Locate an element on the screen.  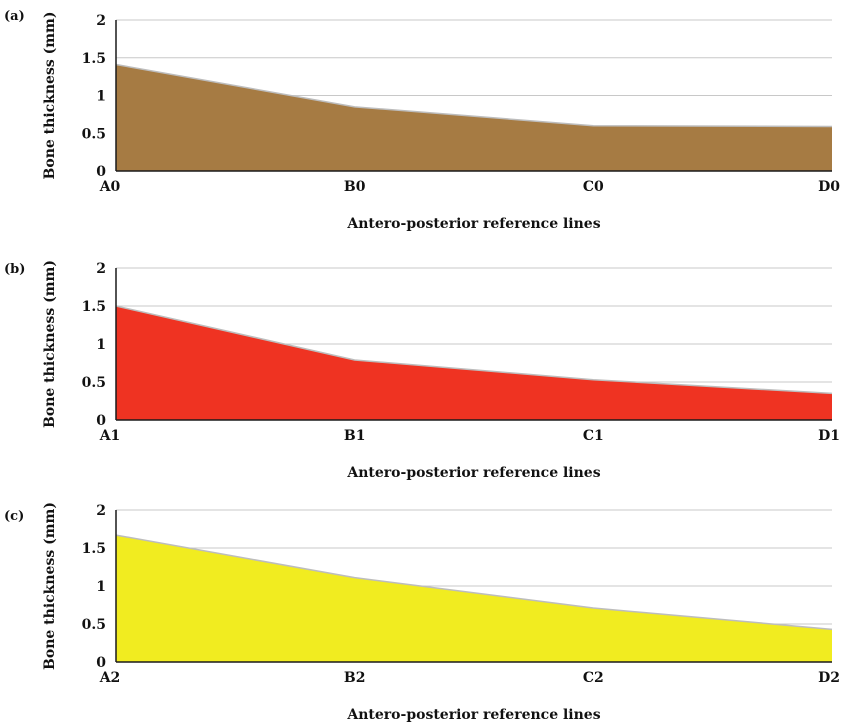
panel-label: (c) is located at coordinates (14, 516).